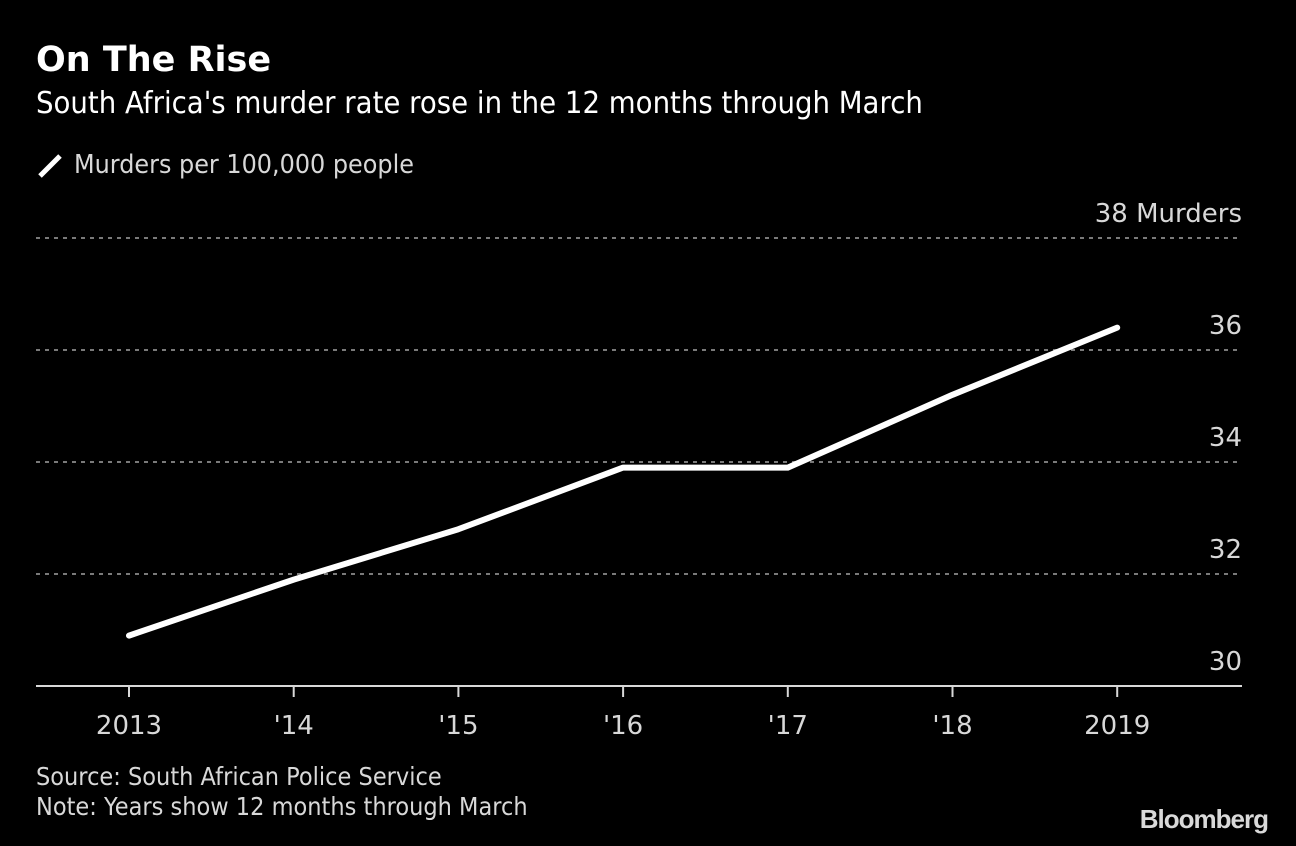 Image resolution: width=1296 pixels, height=846 pixels. Describe the element at coordinates (458, 726) in the screenshot. I see `x-tick-label: '15` at that location.